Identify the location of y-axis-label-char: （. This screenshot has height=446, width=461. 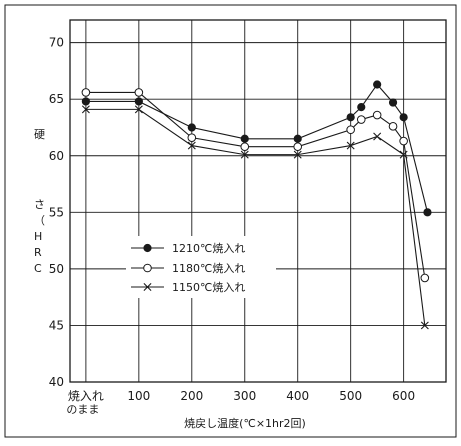
(39, 220).